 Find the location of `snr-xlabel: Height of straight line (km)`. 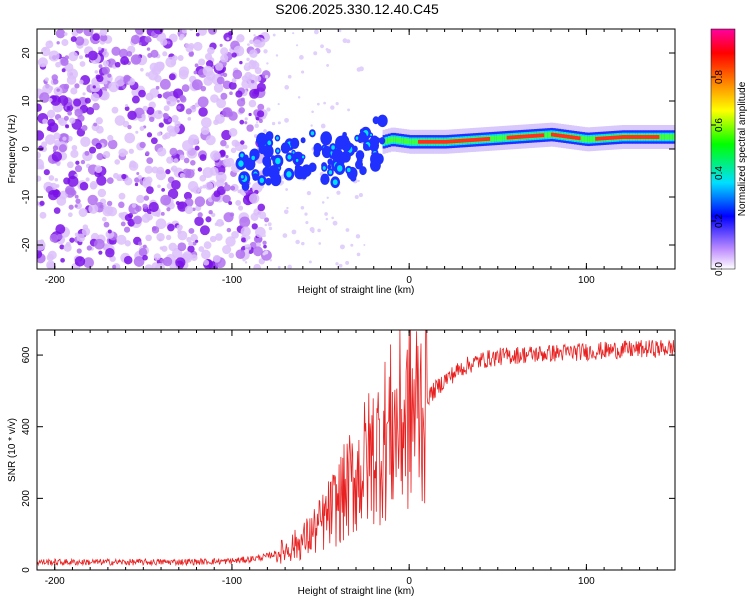

snr-xlabel: Height of straight line (km) is located at coordinates (356, 591).